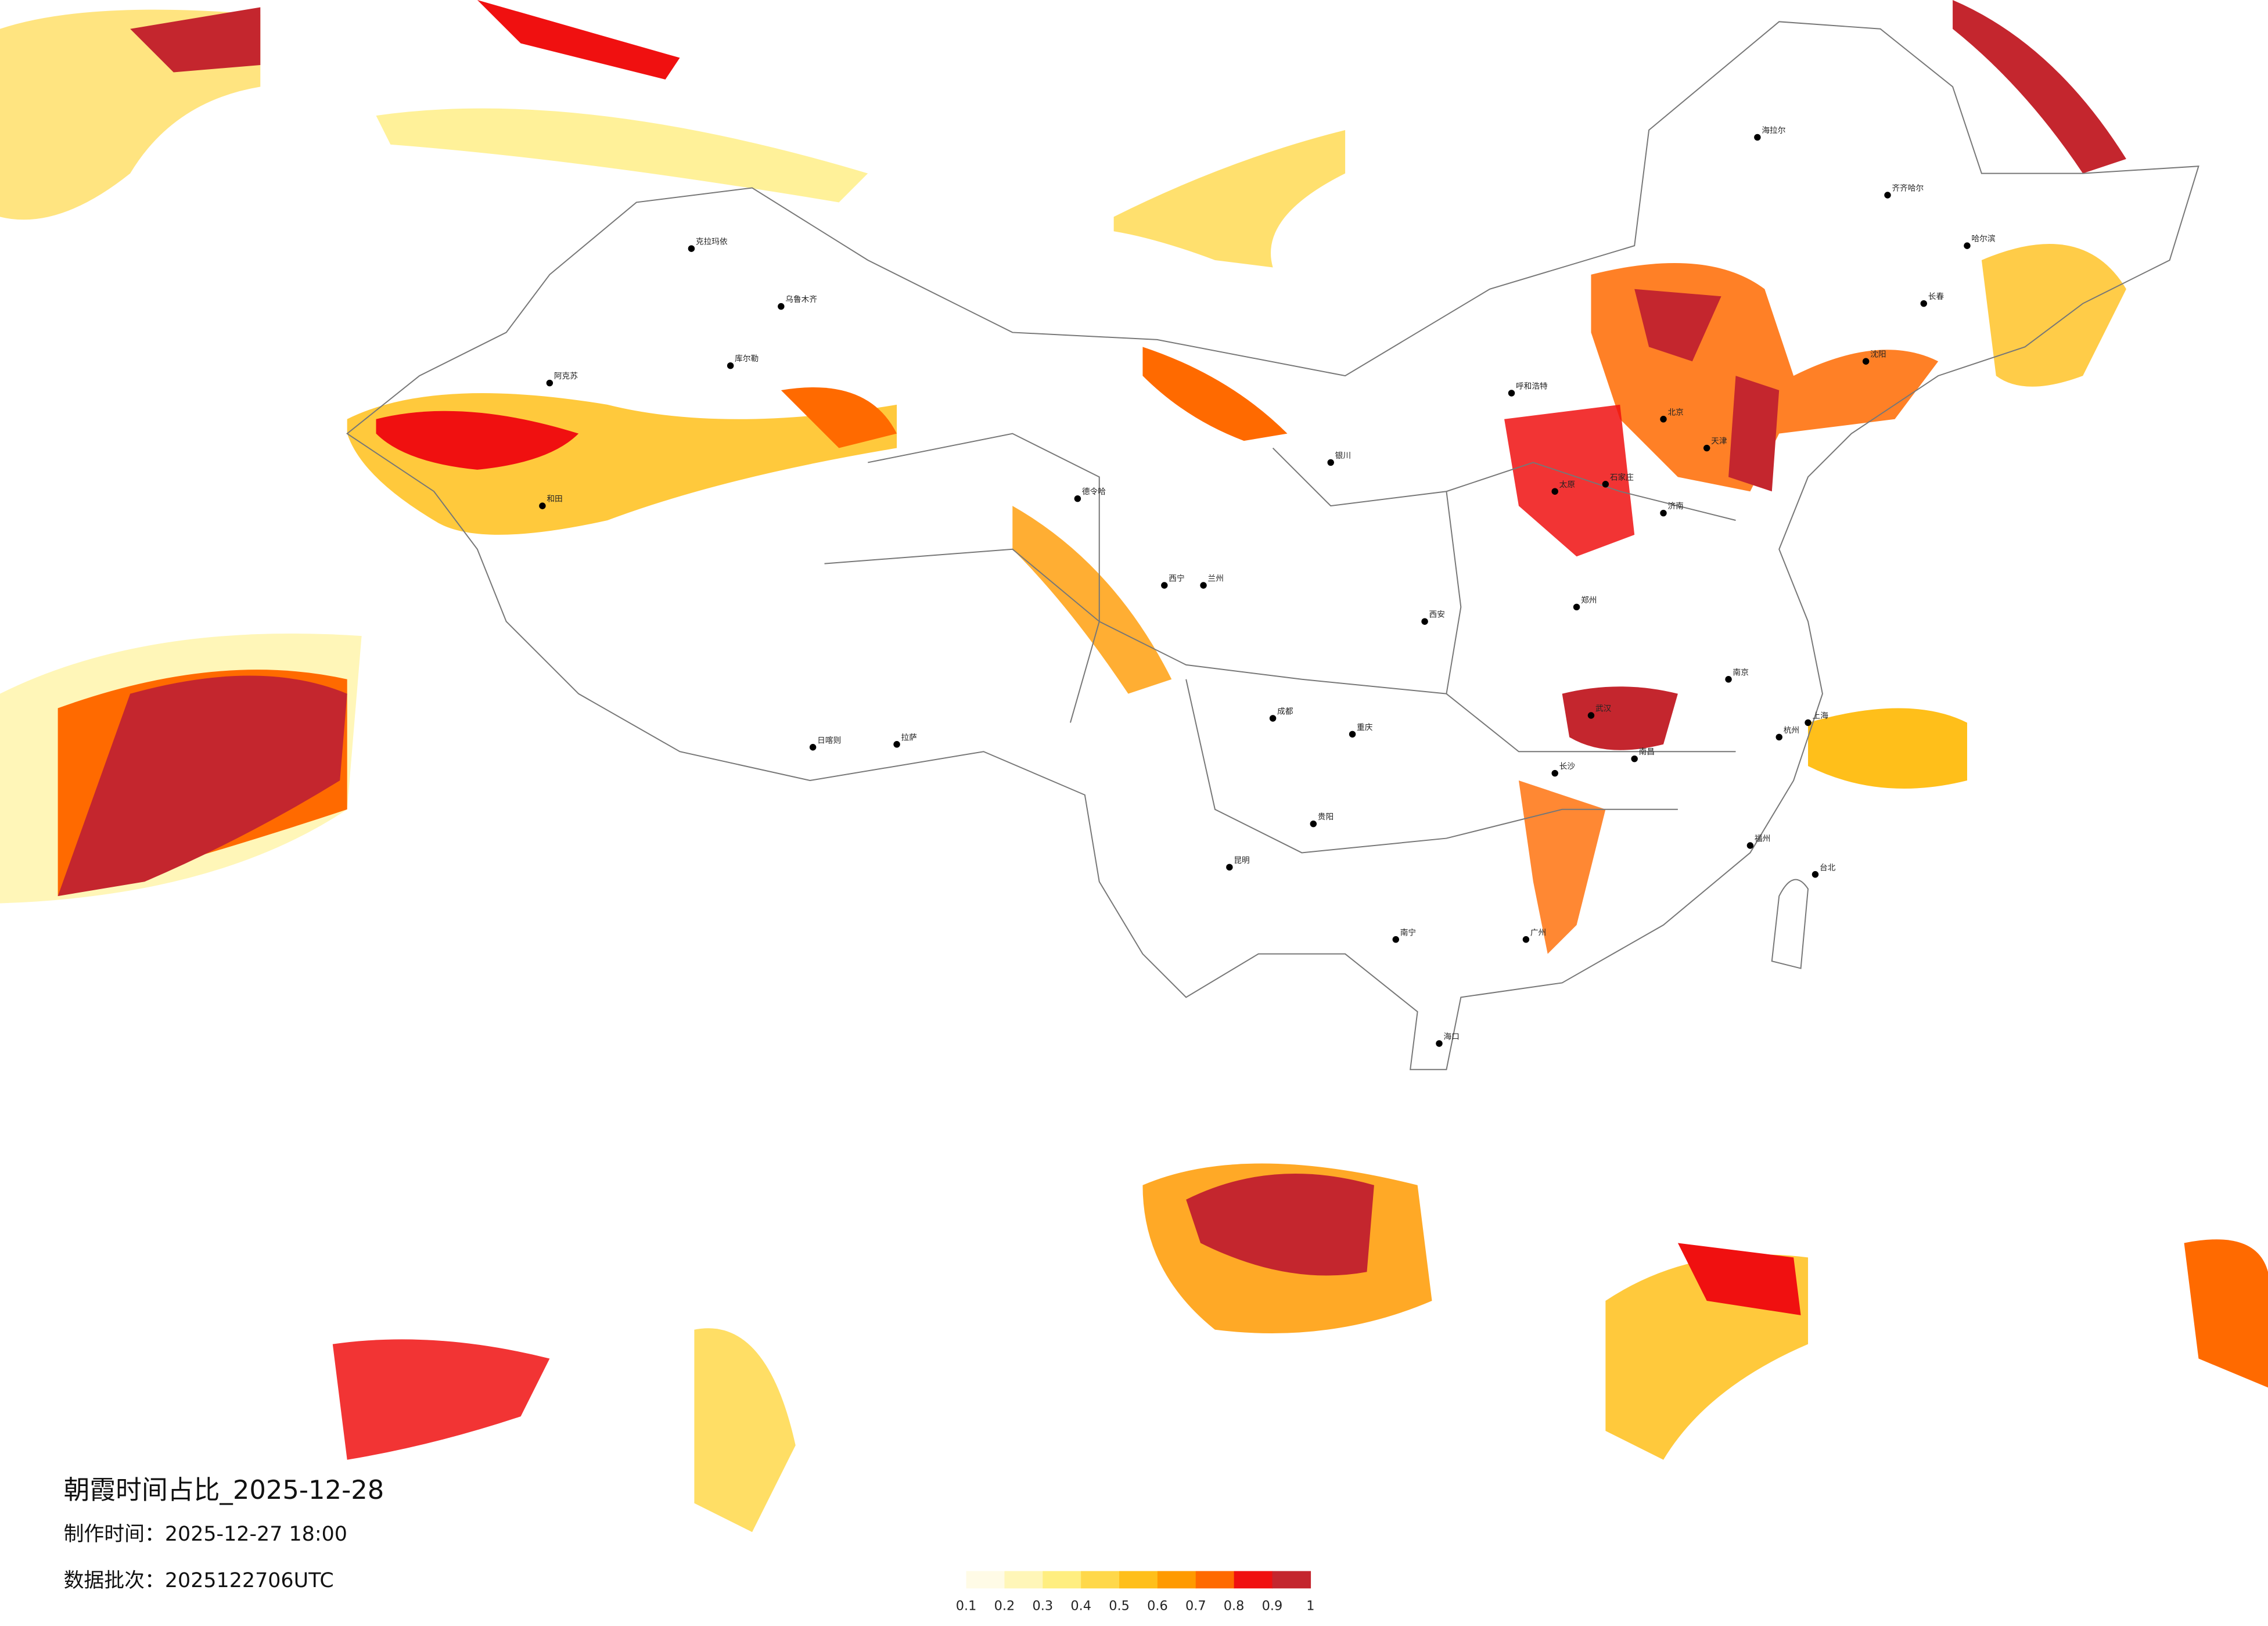 The width and height of the screenshot is (2268, 1626). What do you see at coordinates (1741, 672) in the screenshot?
I see `city-label: 南京` at bounding box center [1741, 672].